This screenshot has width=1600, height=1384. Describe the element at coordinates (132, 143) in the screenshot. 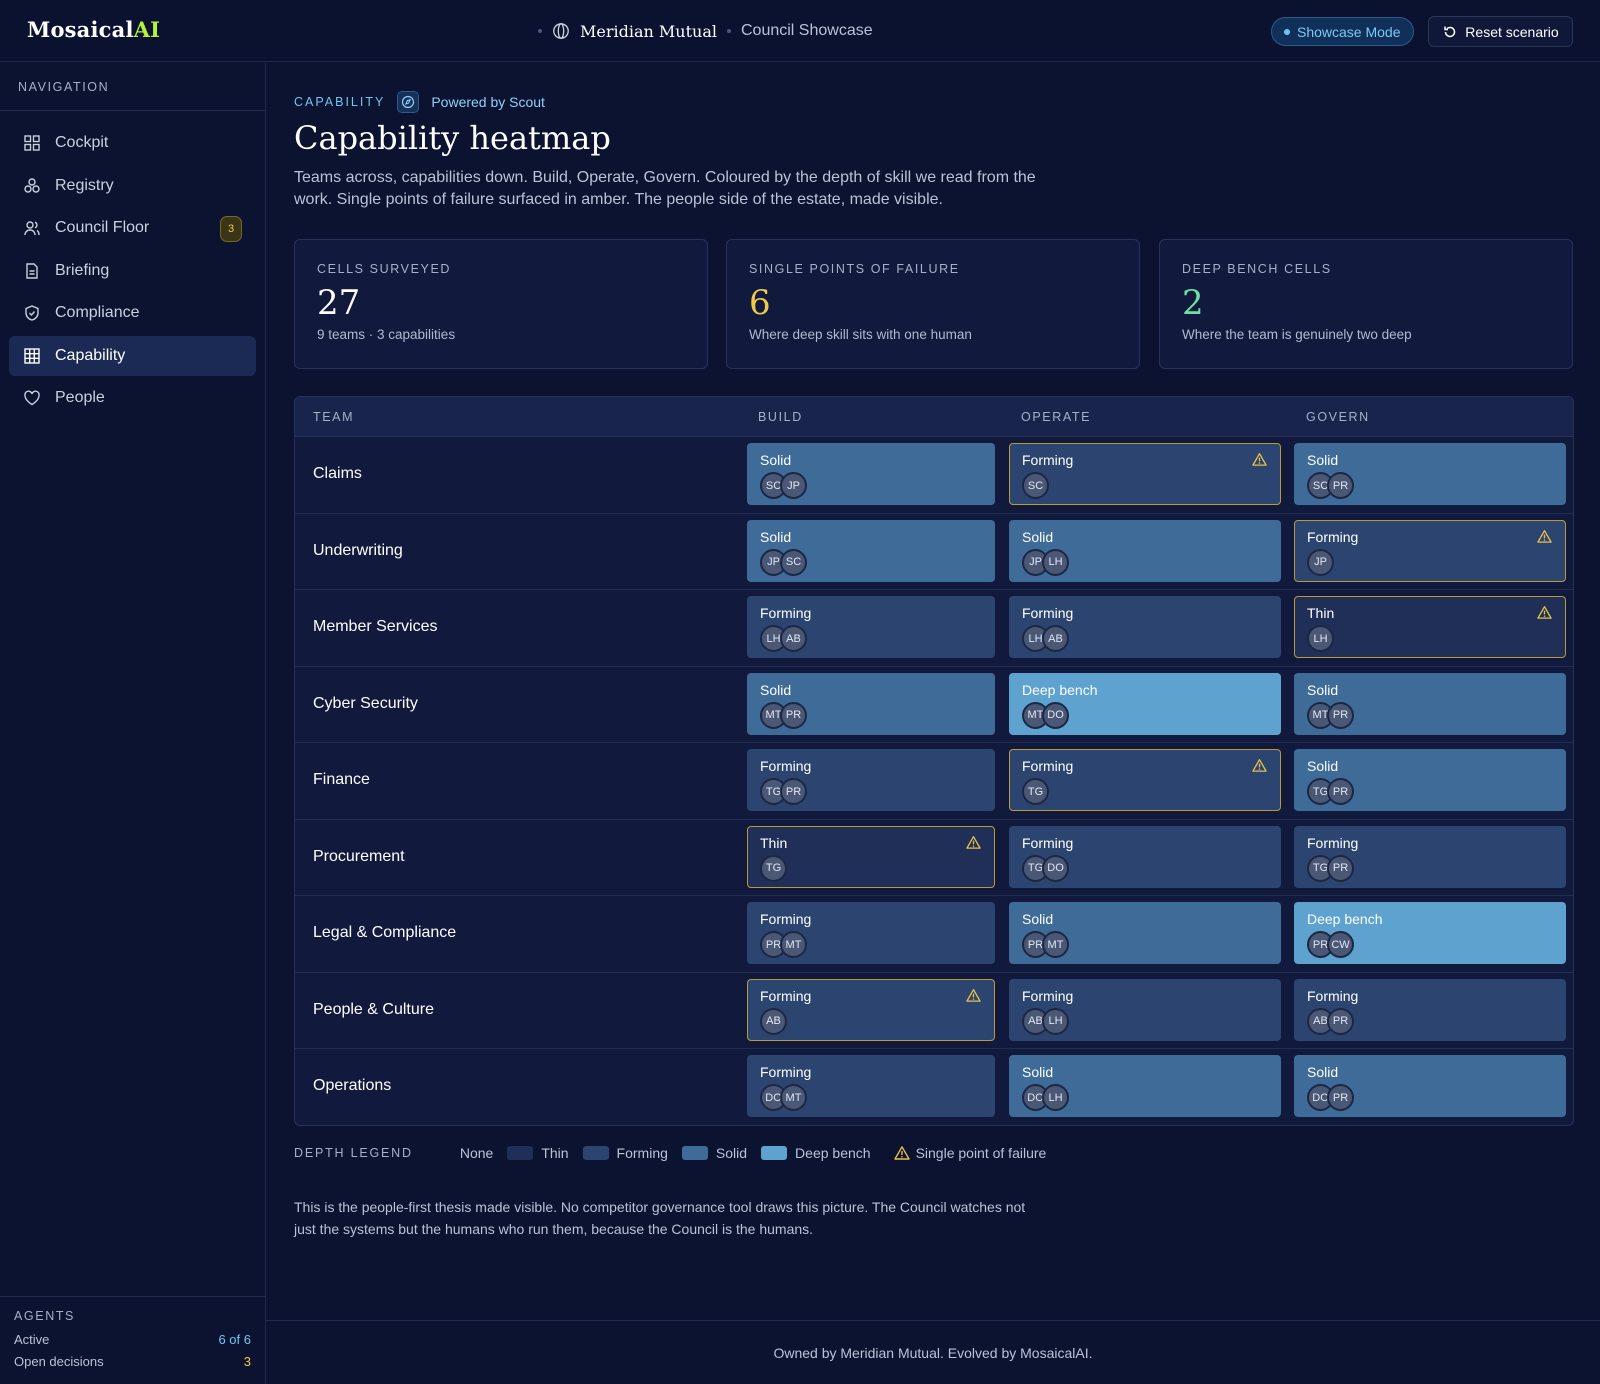

I see `sidebar-item-cockpit: Cockpit` at that location.